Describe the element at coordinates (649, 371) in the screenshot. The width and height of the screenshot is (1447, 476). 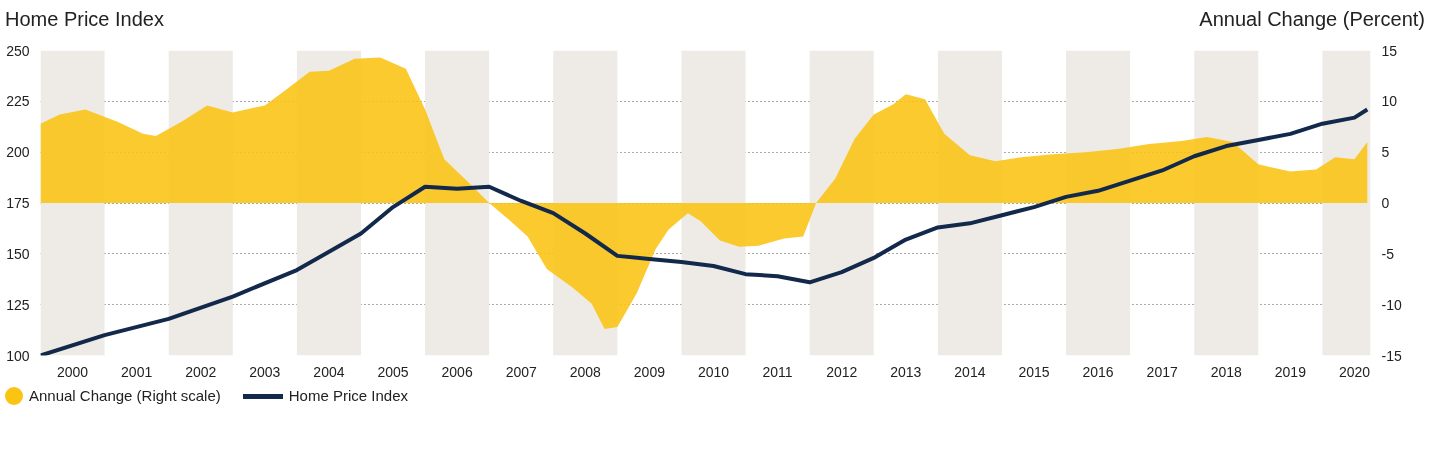
I see `x-tick-label: 2009` at that location.